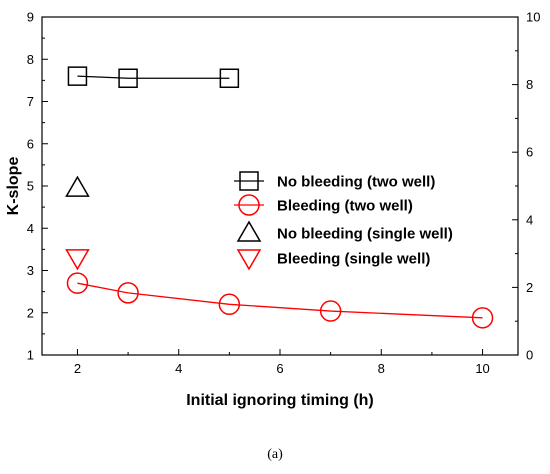 This screenshot has height=474, width=550. Describe the element at coordinates (529, 287) in the screenshot. I see `y2-tick-label: 2` at that location.